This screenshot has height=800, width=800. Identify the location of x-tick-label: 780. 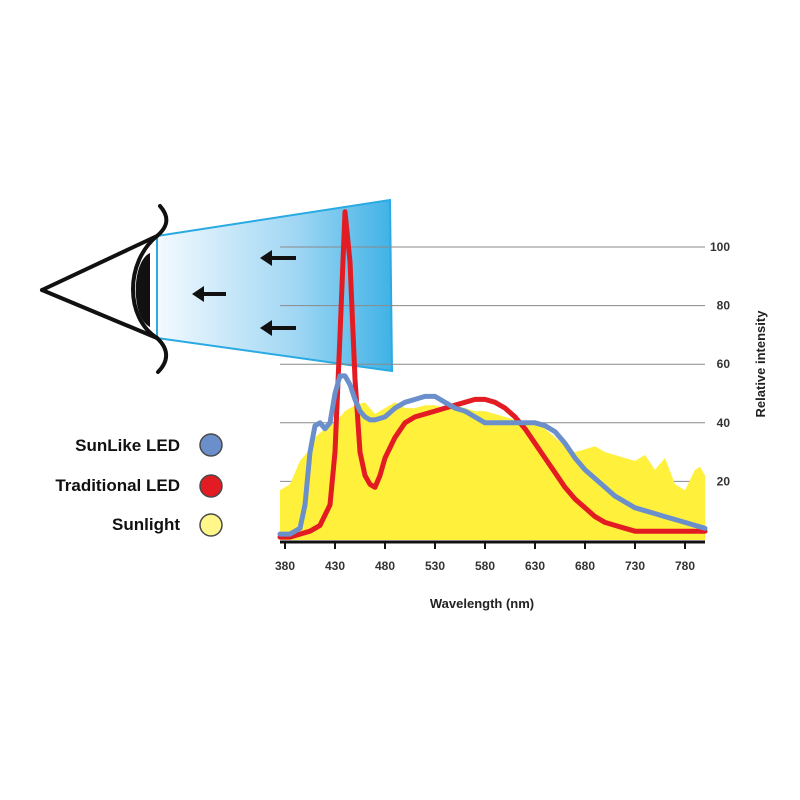
(685, 566).